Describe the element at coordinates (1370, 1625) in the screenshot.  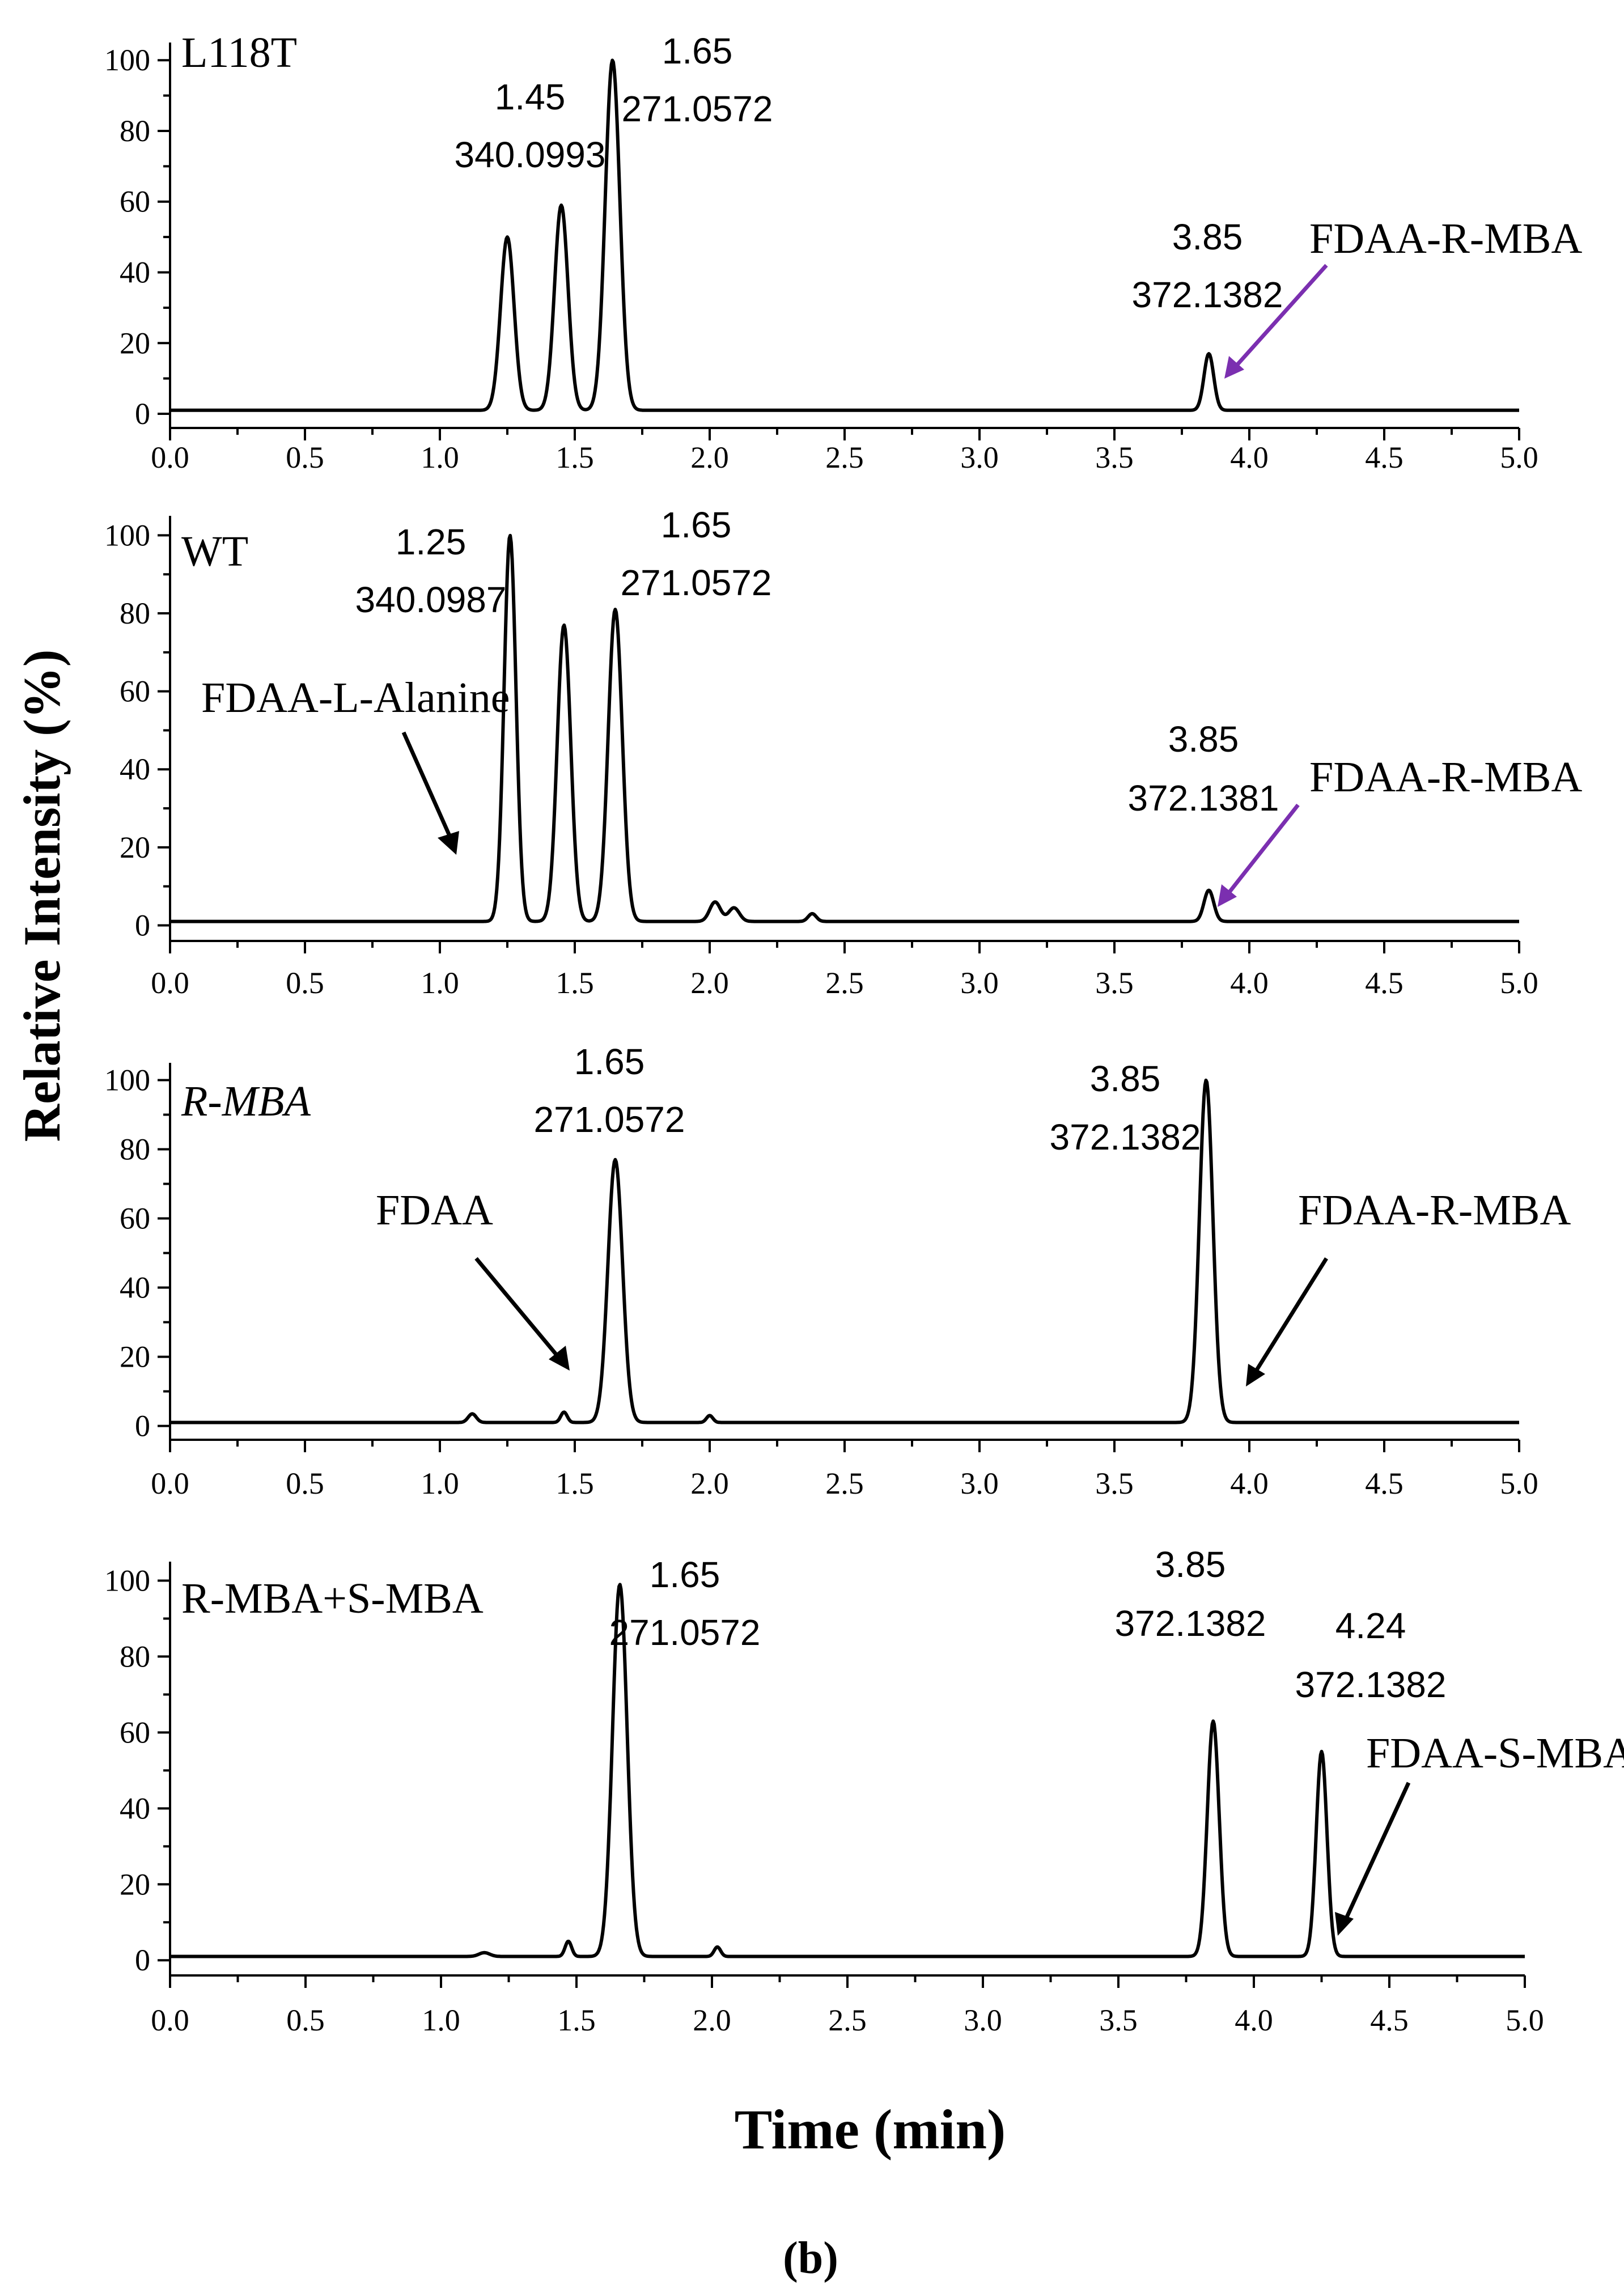
I see `peak-annotation-rt: 4.24` at that location.